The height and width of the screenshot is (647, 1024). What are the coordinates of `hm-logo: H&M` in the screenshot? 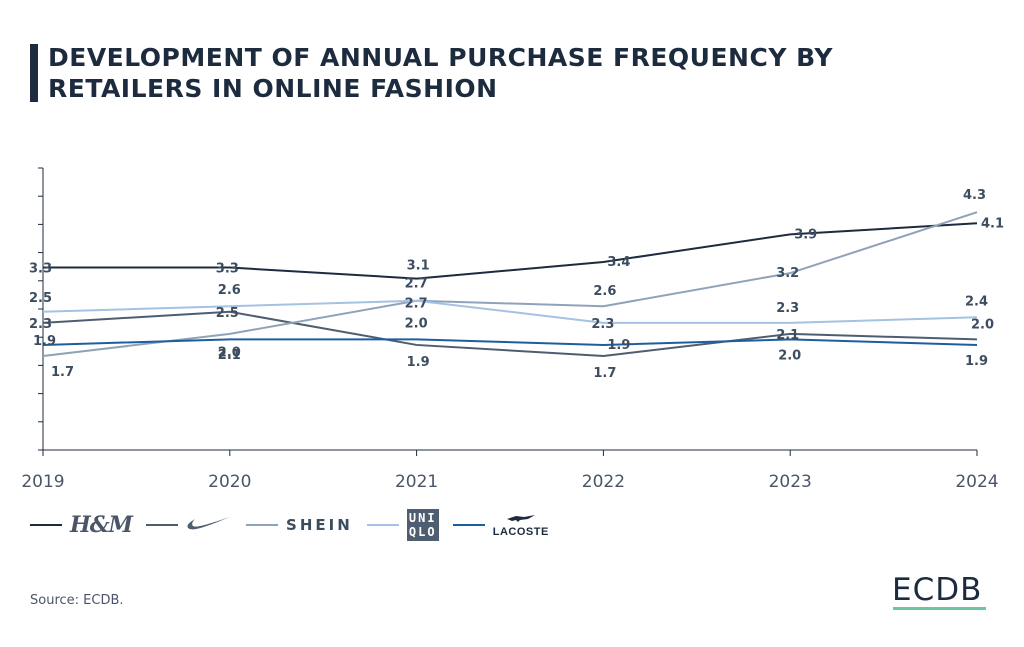 It's located at (101, 525).